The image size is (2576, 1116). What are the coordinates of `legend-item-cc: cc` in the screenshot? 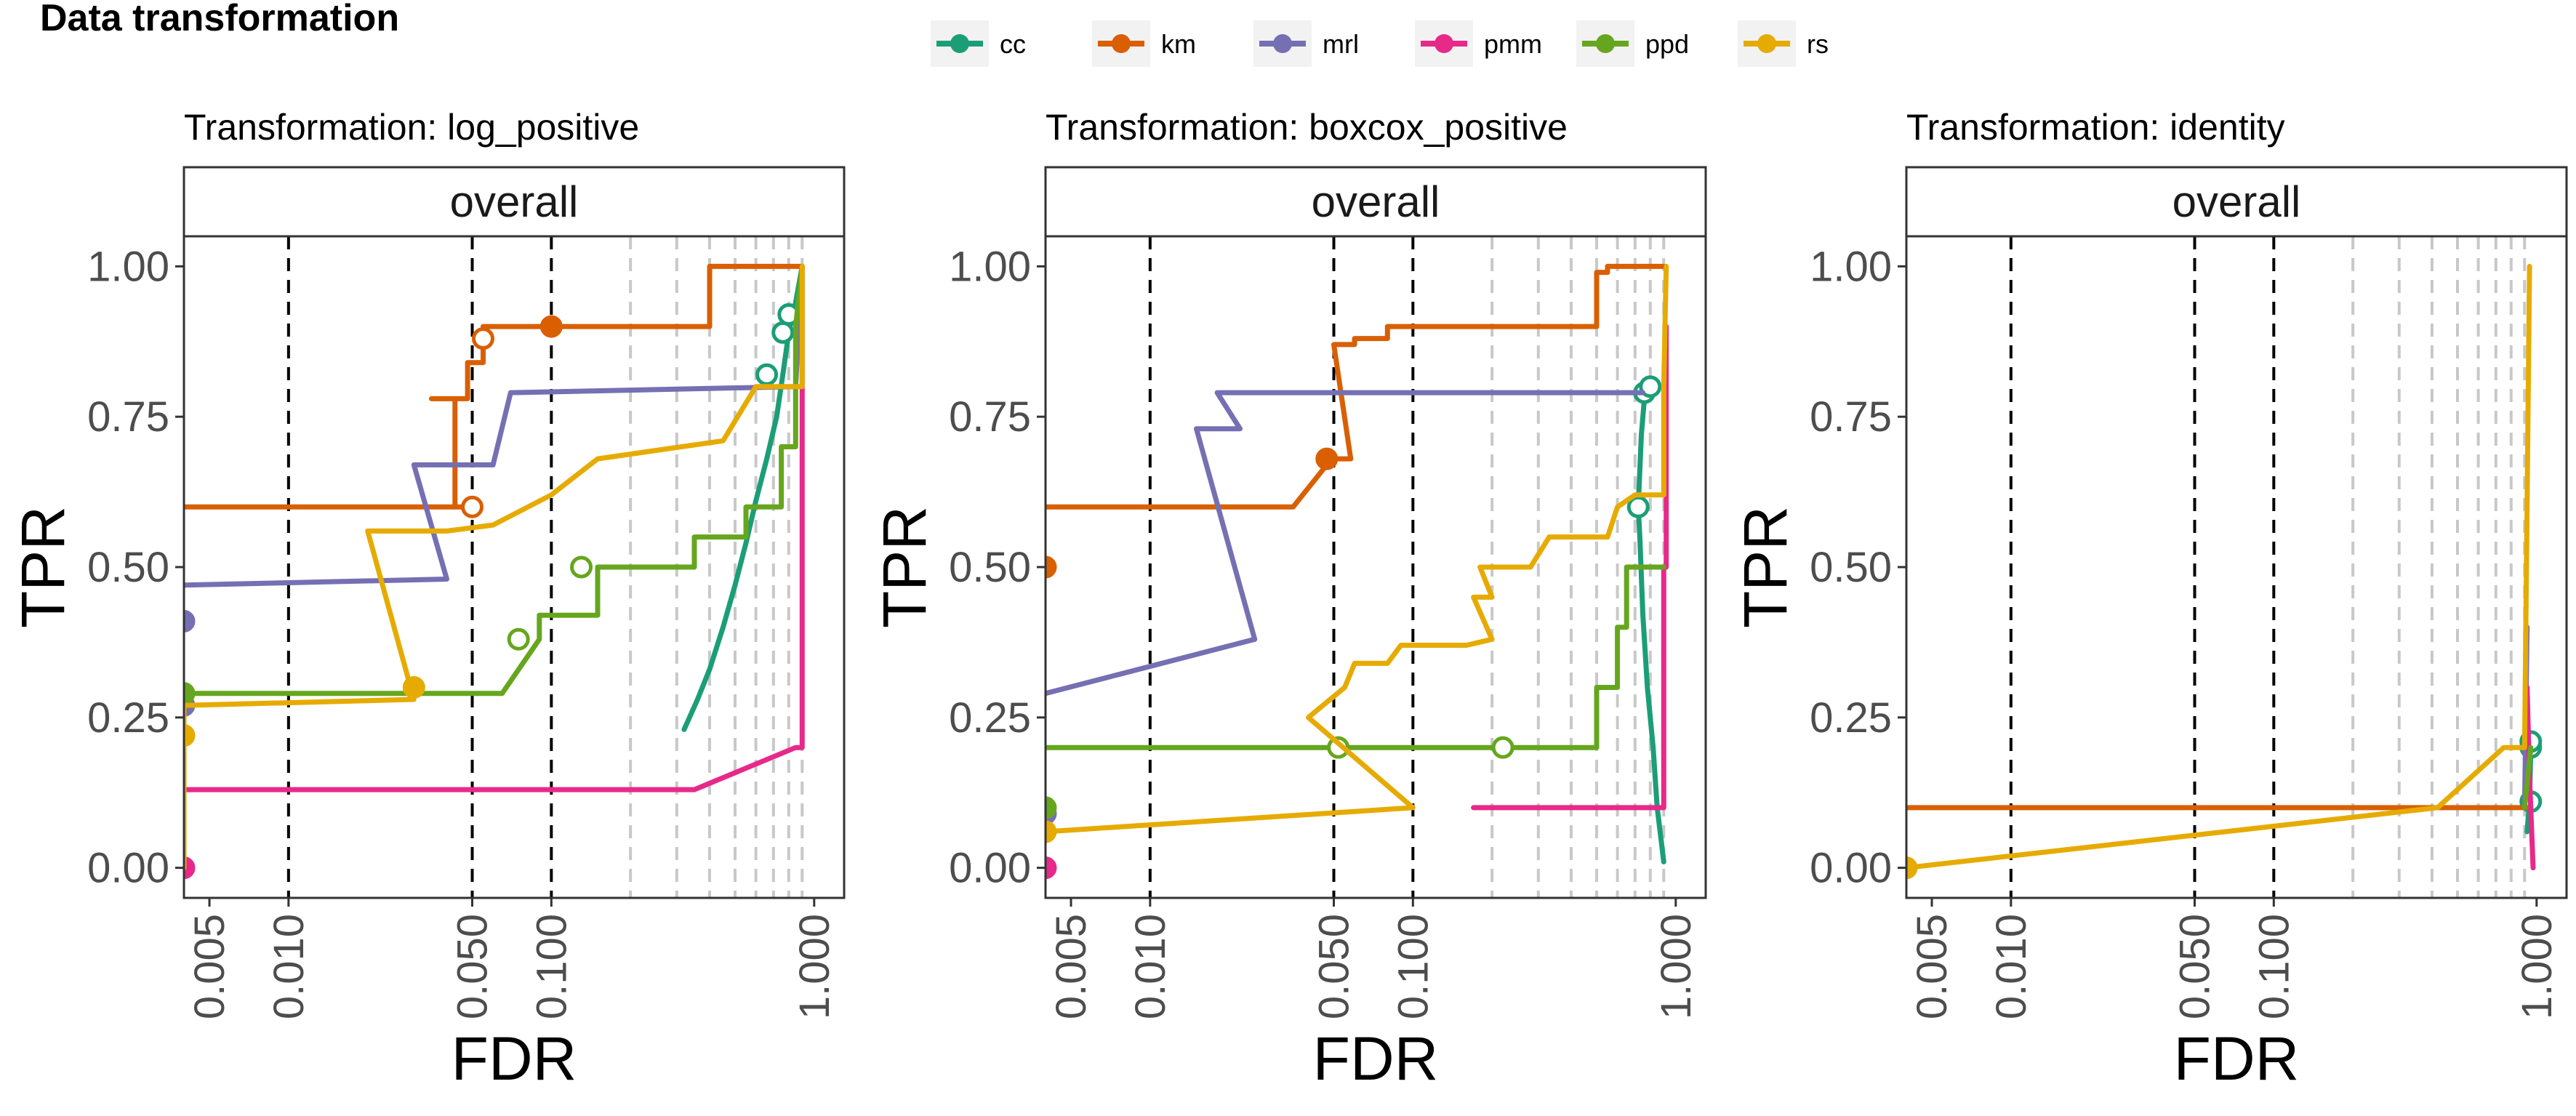 It's located at (979, 43).